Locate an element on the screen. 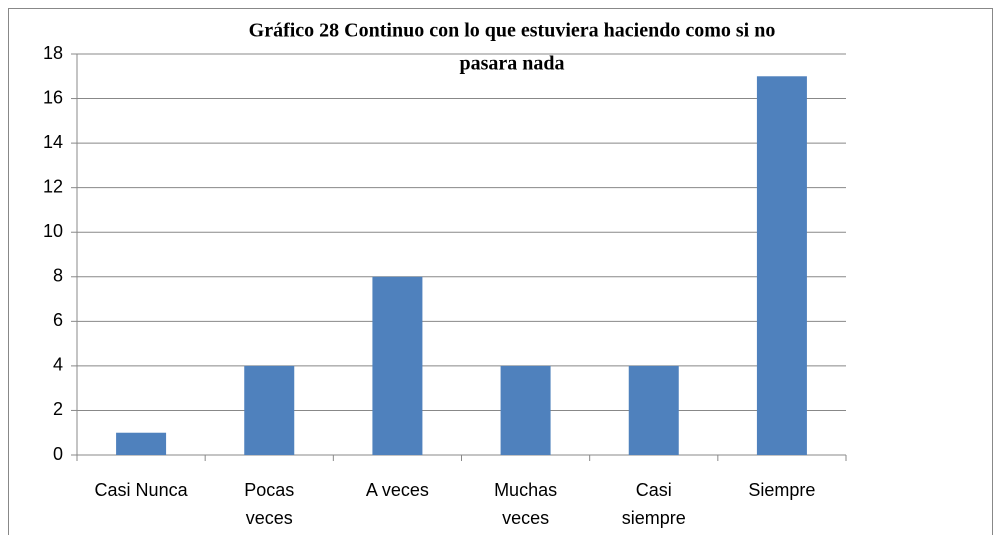 The image size is (1000, 535). y-tick-label: 14 is located at coordinates (53, 142).